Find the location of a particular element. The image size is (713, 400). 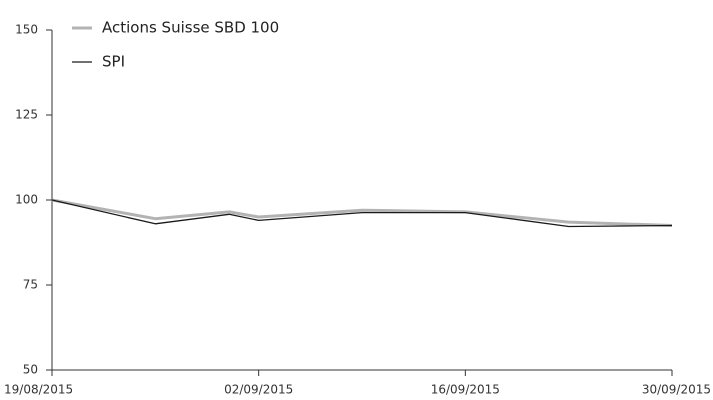

x-tick-label: 02/09/2015 is located at coordinates (258, 390).